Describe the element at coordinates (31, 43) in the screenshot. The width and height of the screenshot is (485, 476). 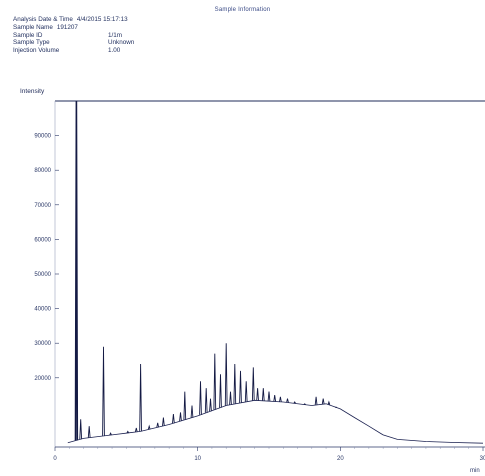
I see `info-label: Sample Type` at that location.